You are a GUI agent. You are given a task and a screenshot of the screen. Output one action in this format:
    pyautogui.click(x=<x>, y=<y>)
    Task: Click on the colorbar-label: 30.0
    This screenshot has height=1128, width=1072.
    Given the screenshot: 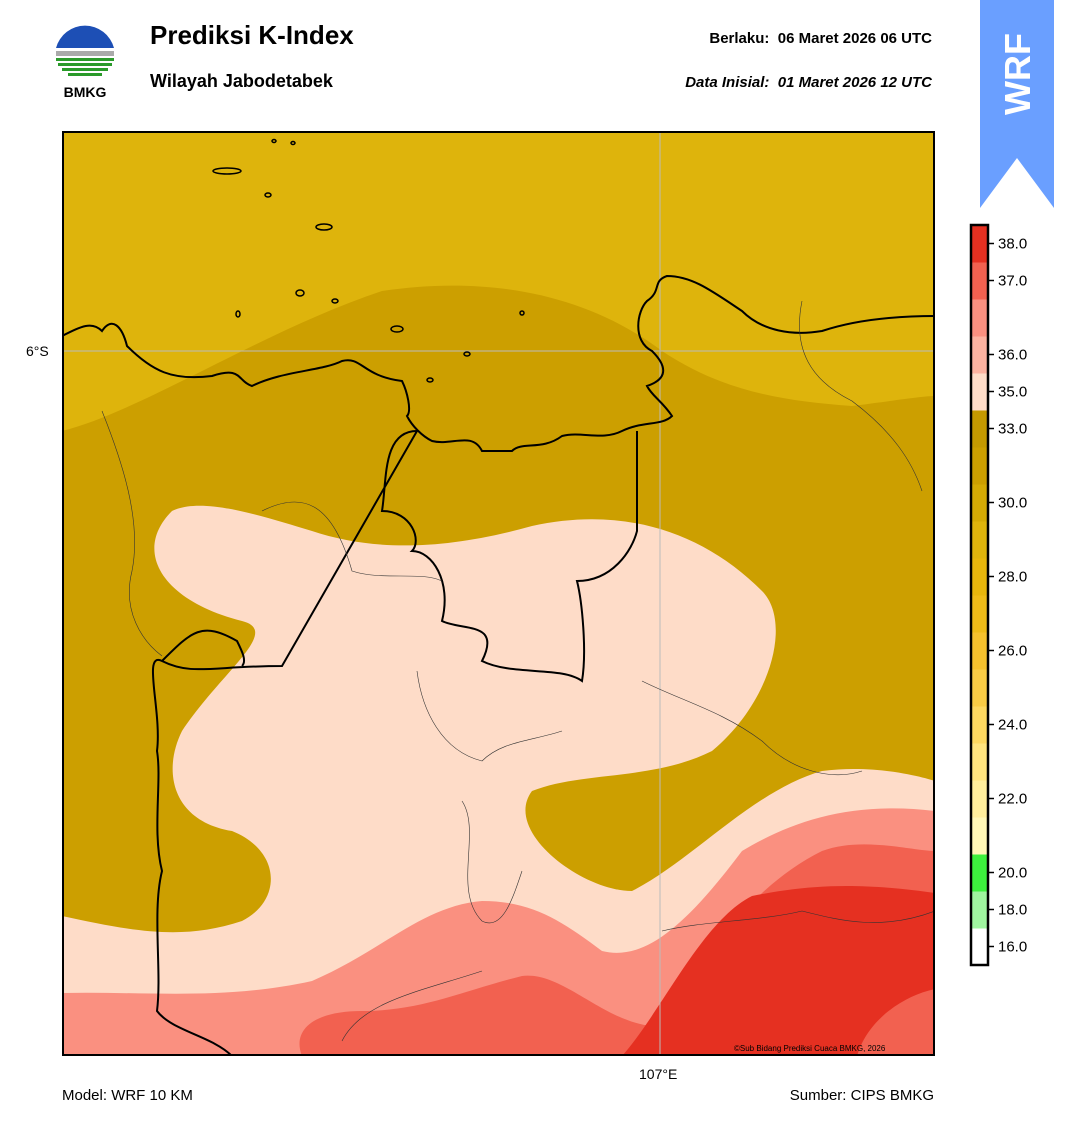 What is the action you would take?
    pyautogui.click(x=1012, y=503)
    